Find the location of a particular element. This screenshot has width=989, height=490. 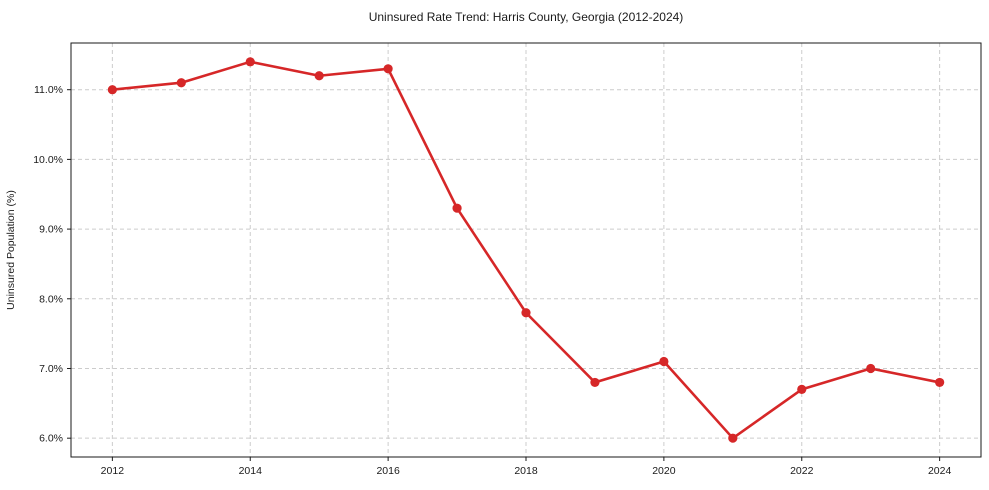

x-tick-label: 2014 is located at coordinates (251, 471).